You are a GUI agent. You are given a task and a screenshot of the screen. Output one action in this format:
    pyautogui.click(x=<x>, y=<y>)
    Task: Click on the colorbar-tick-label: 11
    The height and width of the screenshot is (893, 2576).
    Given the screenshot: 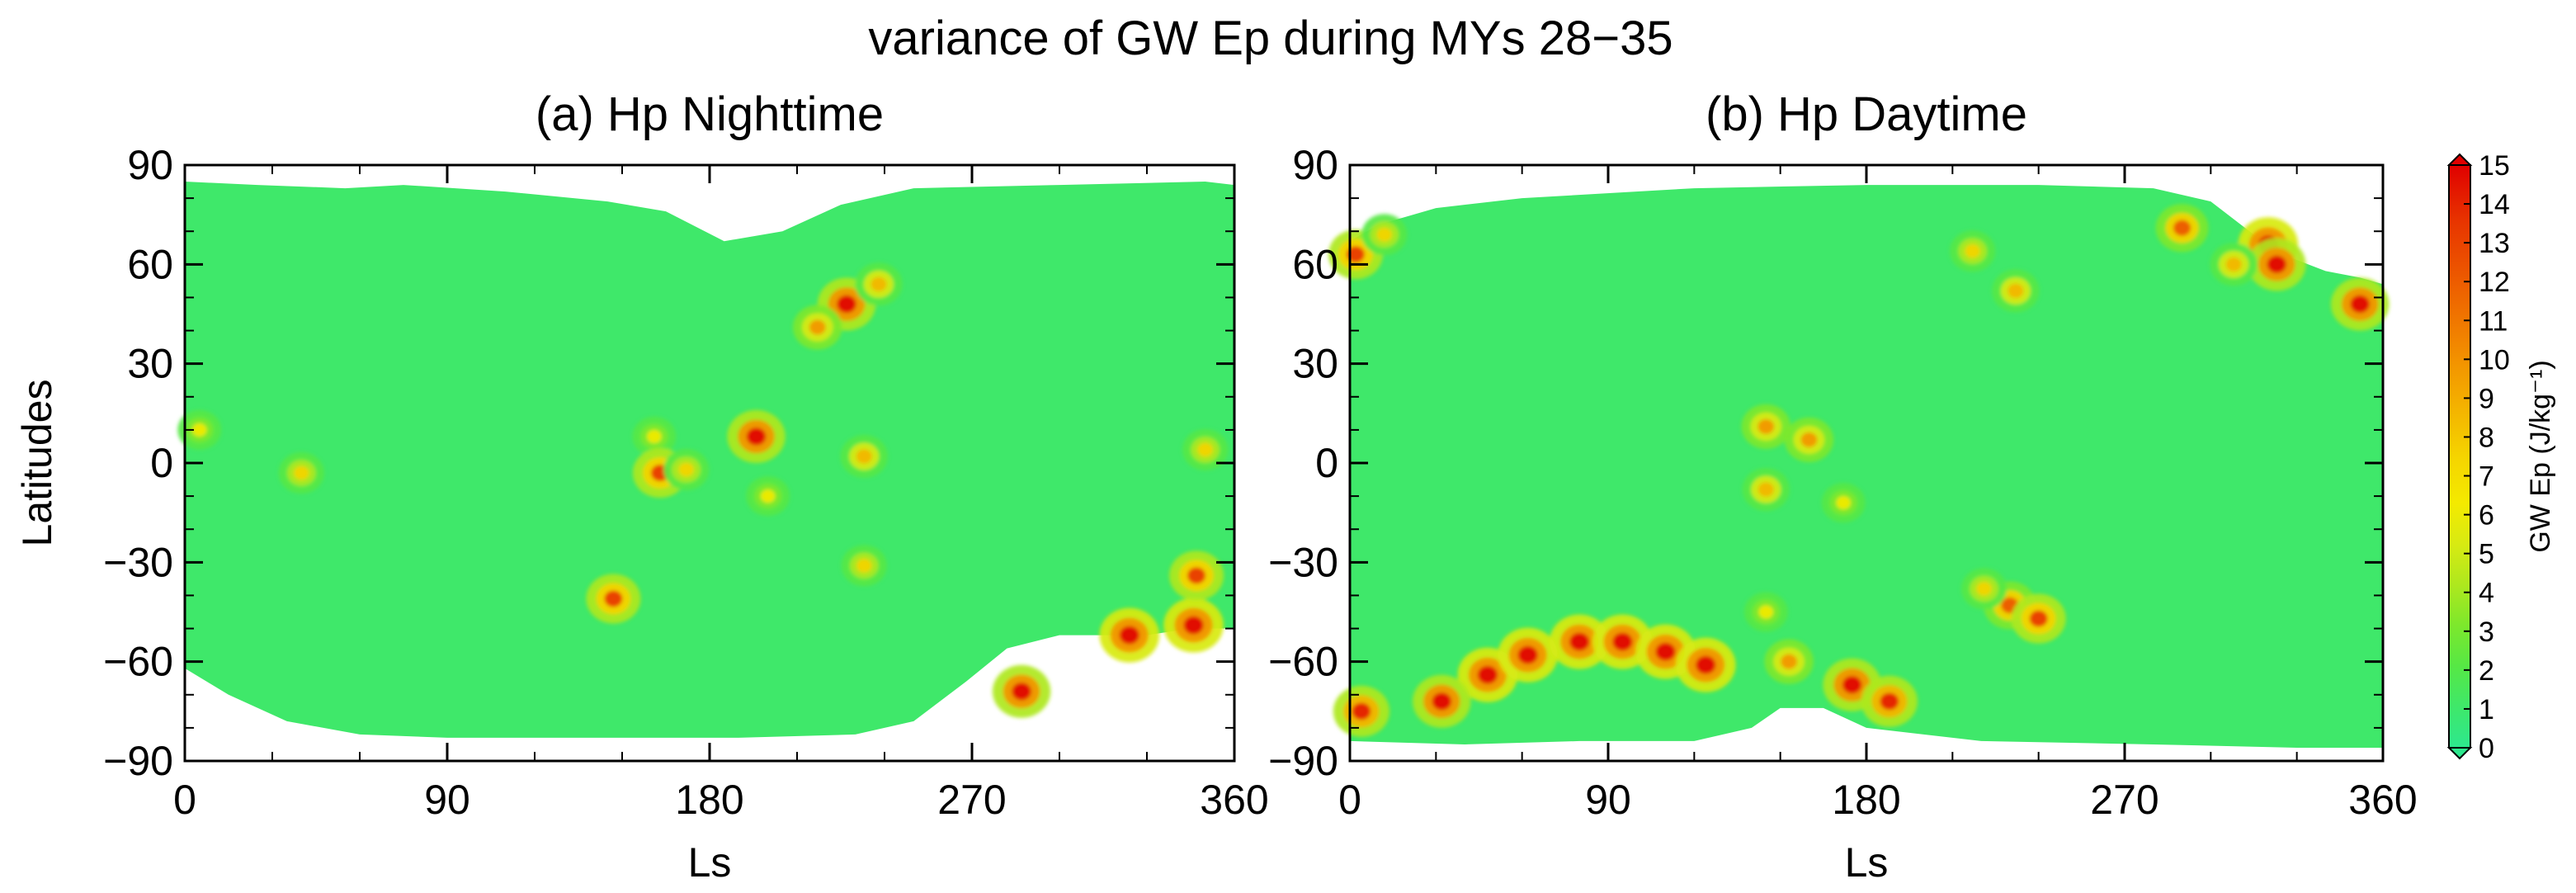 What is the action you would take?
    pyautogui.click(x=2493, y=321)
    